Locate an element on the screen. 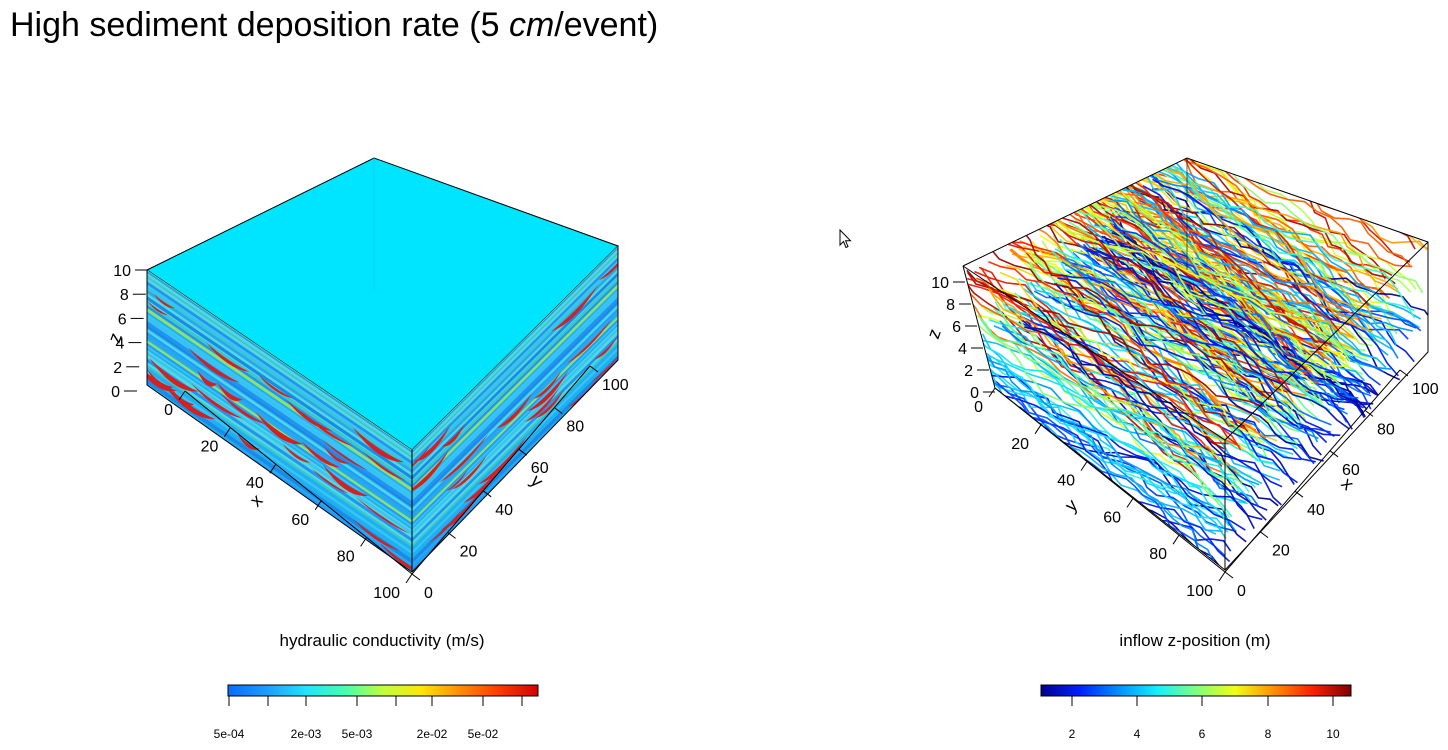  left-z-axis: 10 8 6 4 2 0 is located at coordinates (129, 332).